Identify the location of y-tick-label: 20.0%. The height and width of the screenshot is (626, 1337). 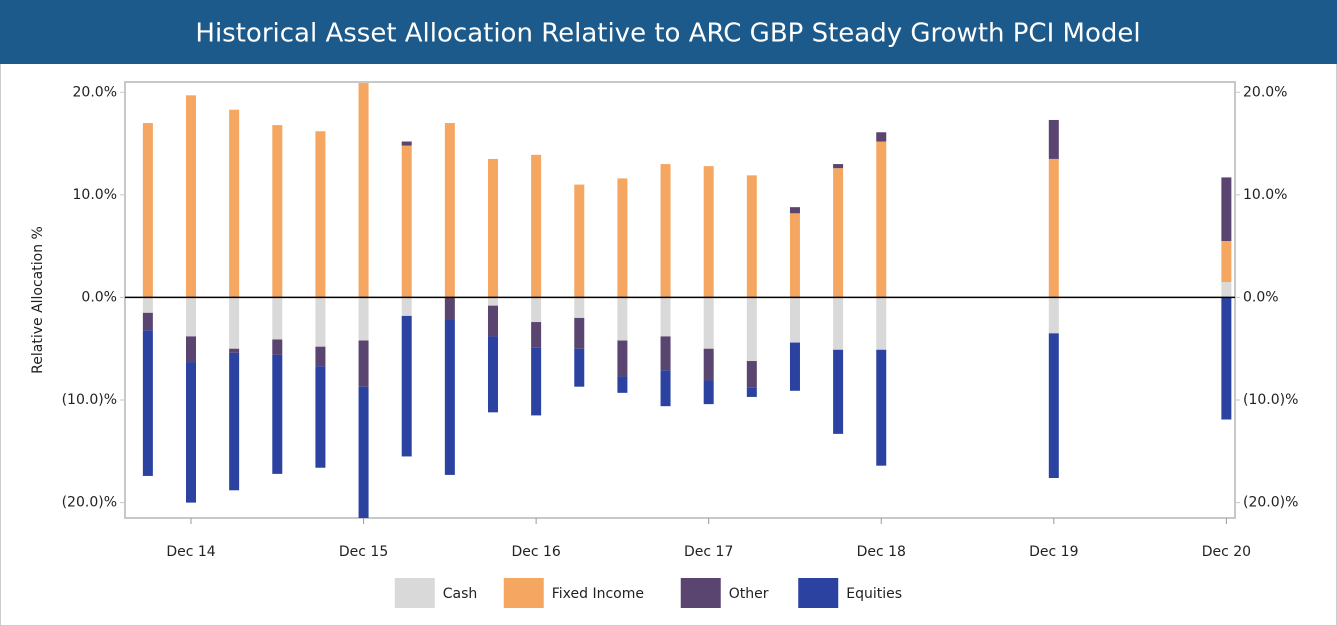
(95, 92).